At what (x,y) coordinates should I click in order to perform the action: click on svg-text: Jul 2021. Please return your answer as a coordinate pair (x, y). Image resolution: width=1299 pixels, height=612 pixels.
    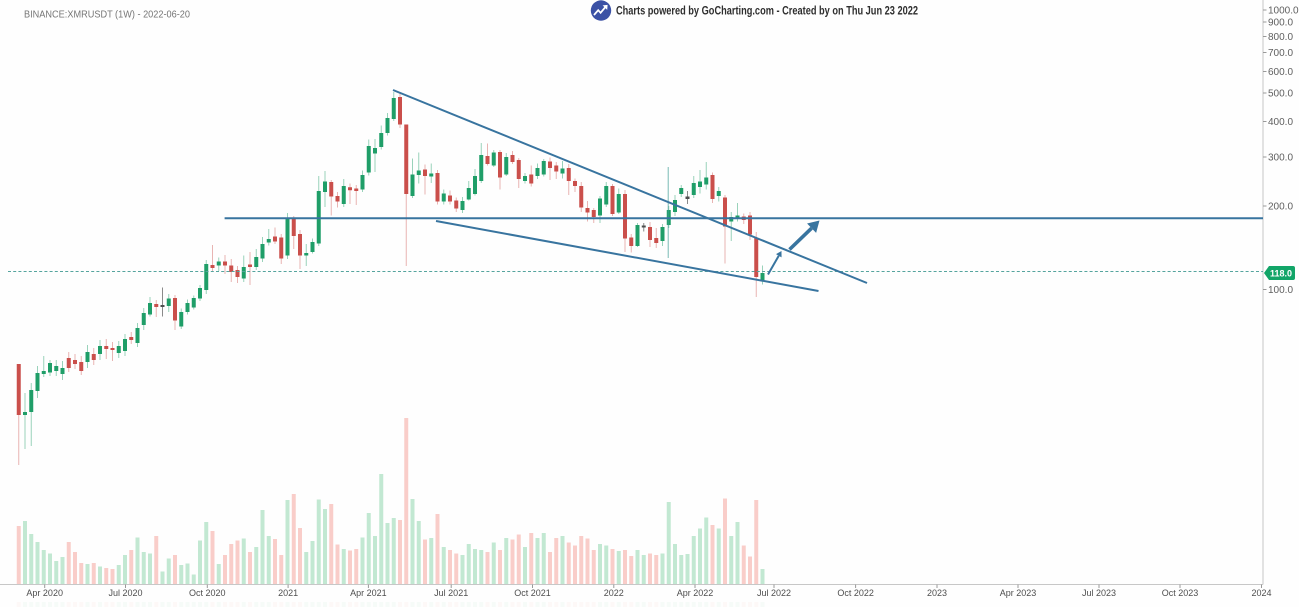
    Looking at the image, I should click on (451, 593).